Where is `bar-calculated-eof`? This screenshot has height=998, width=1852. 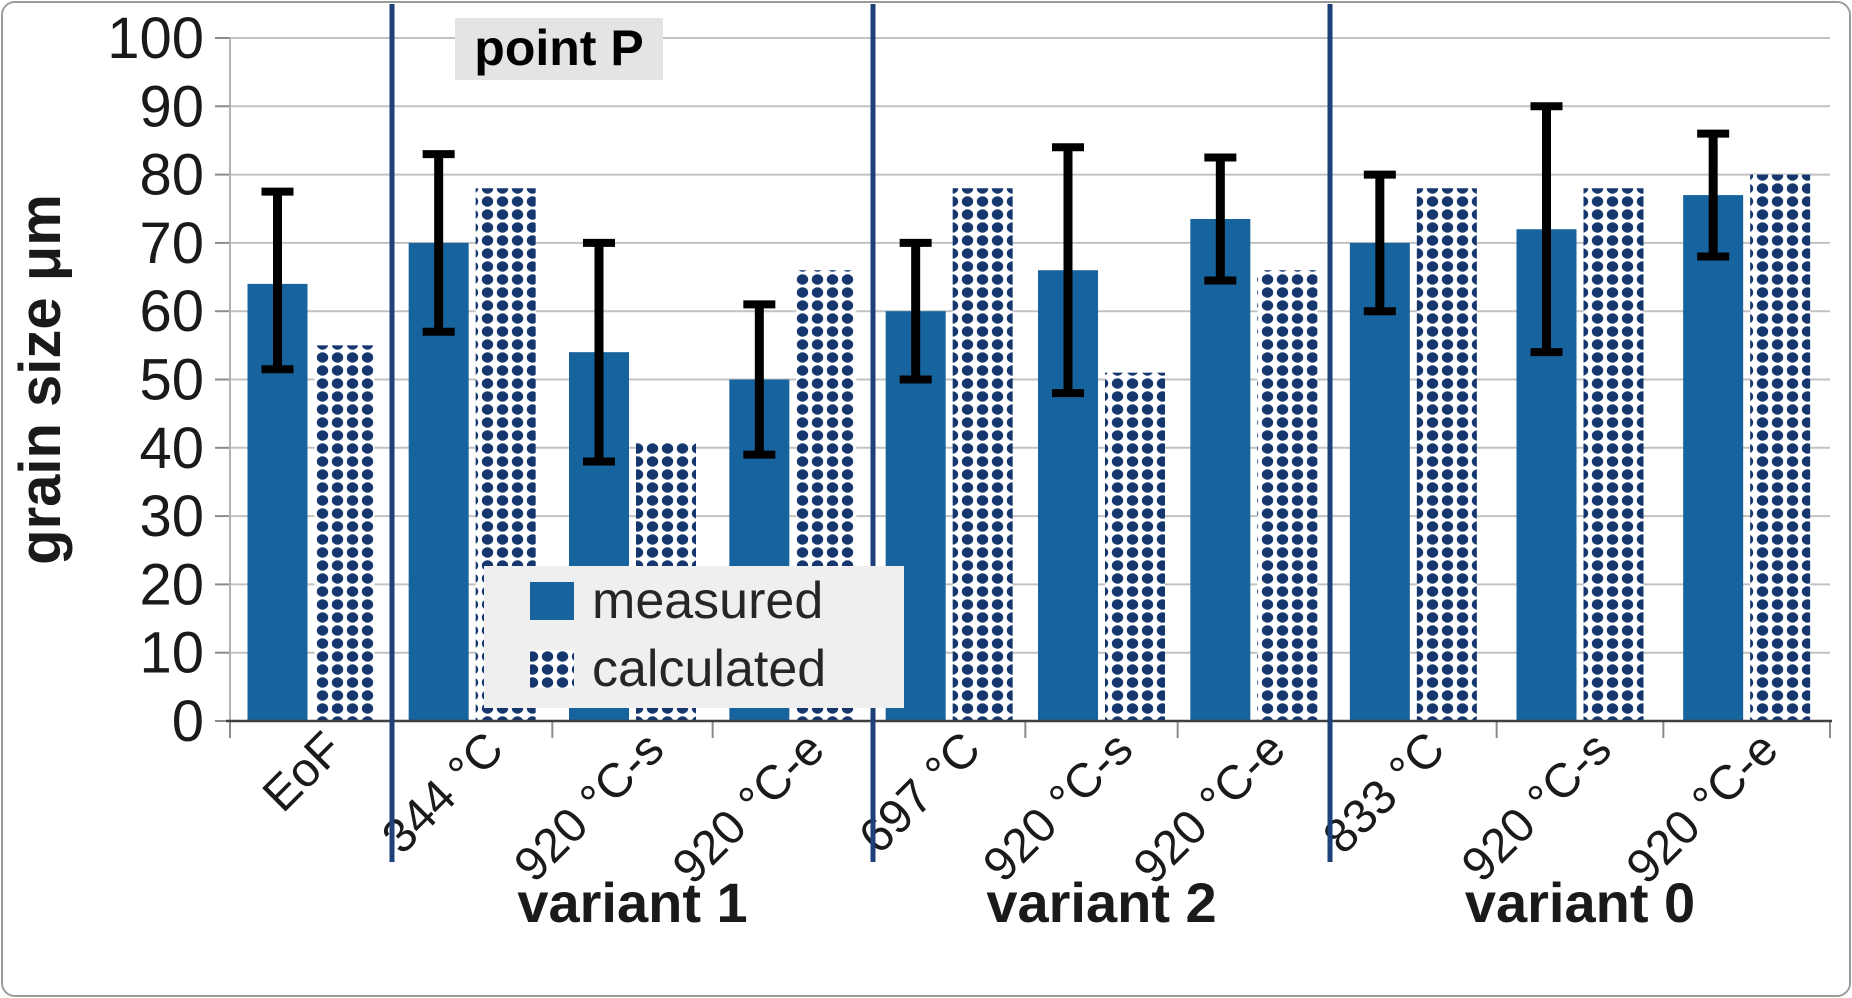
bar-calculated-eof is located at coordinates (344, 533).